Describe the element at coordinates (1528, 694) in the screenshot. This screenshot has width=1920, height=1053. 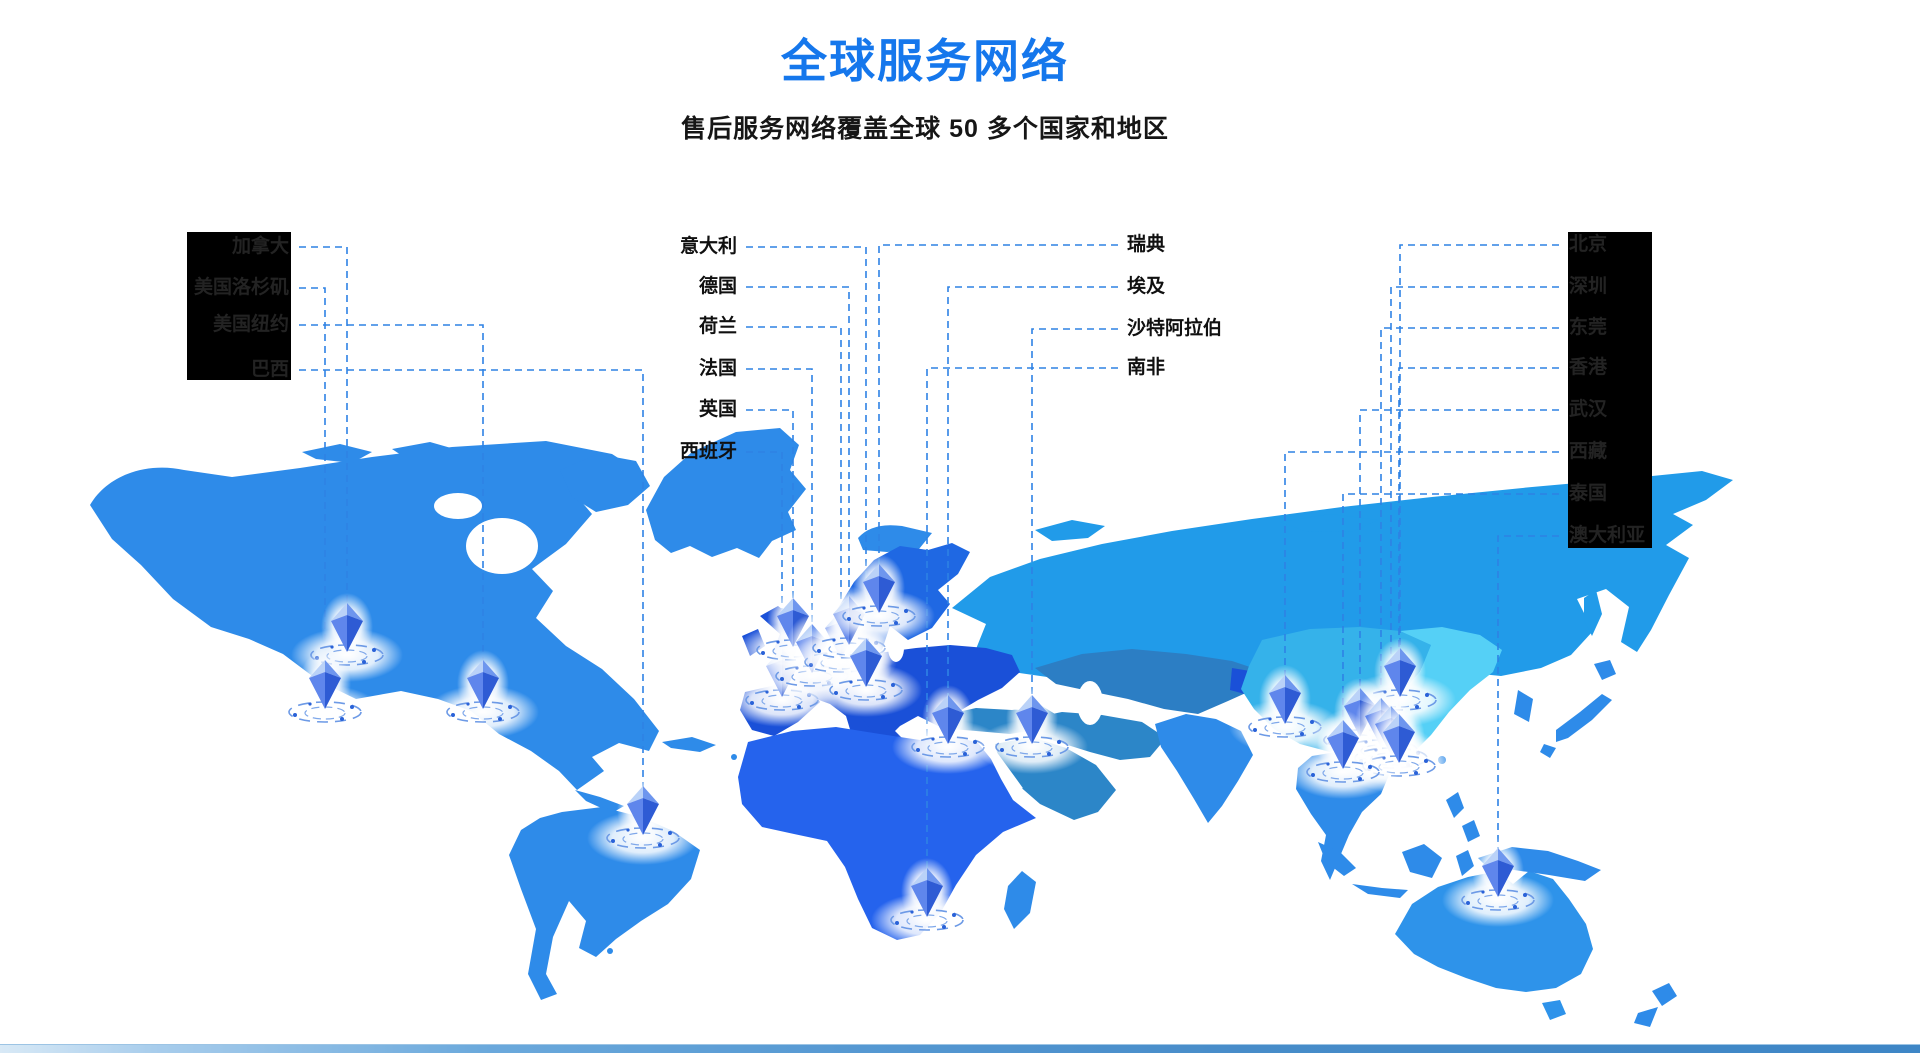
I see `connector-australia` at that location.